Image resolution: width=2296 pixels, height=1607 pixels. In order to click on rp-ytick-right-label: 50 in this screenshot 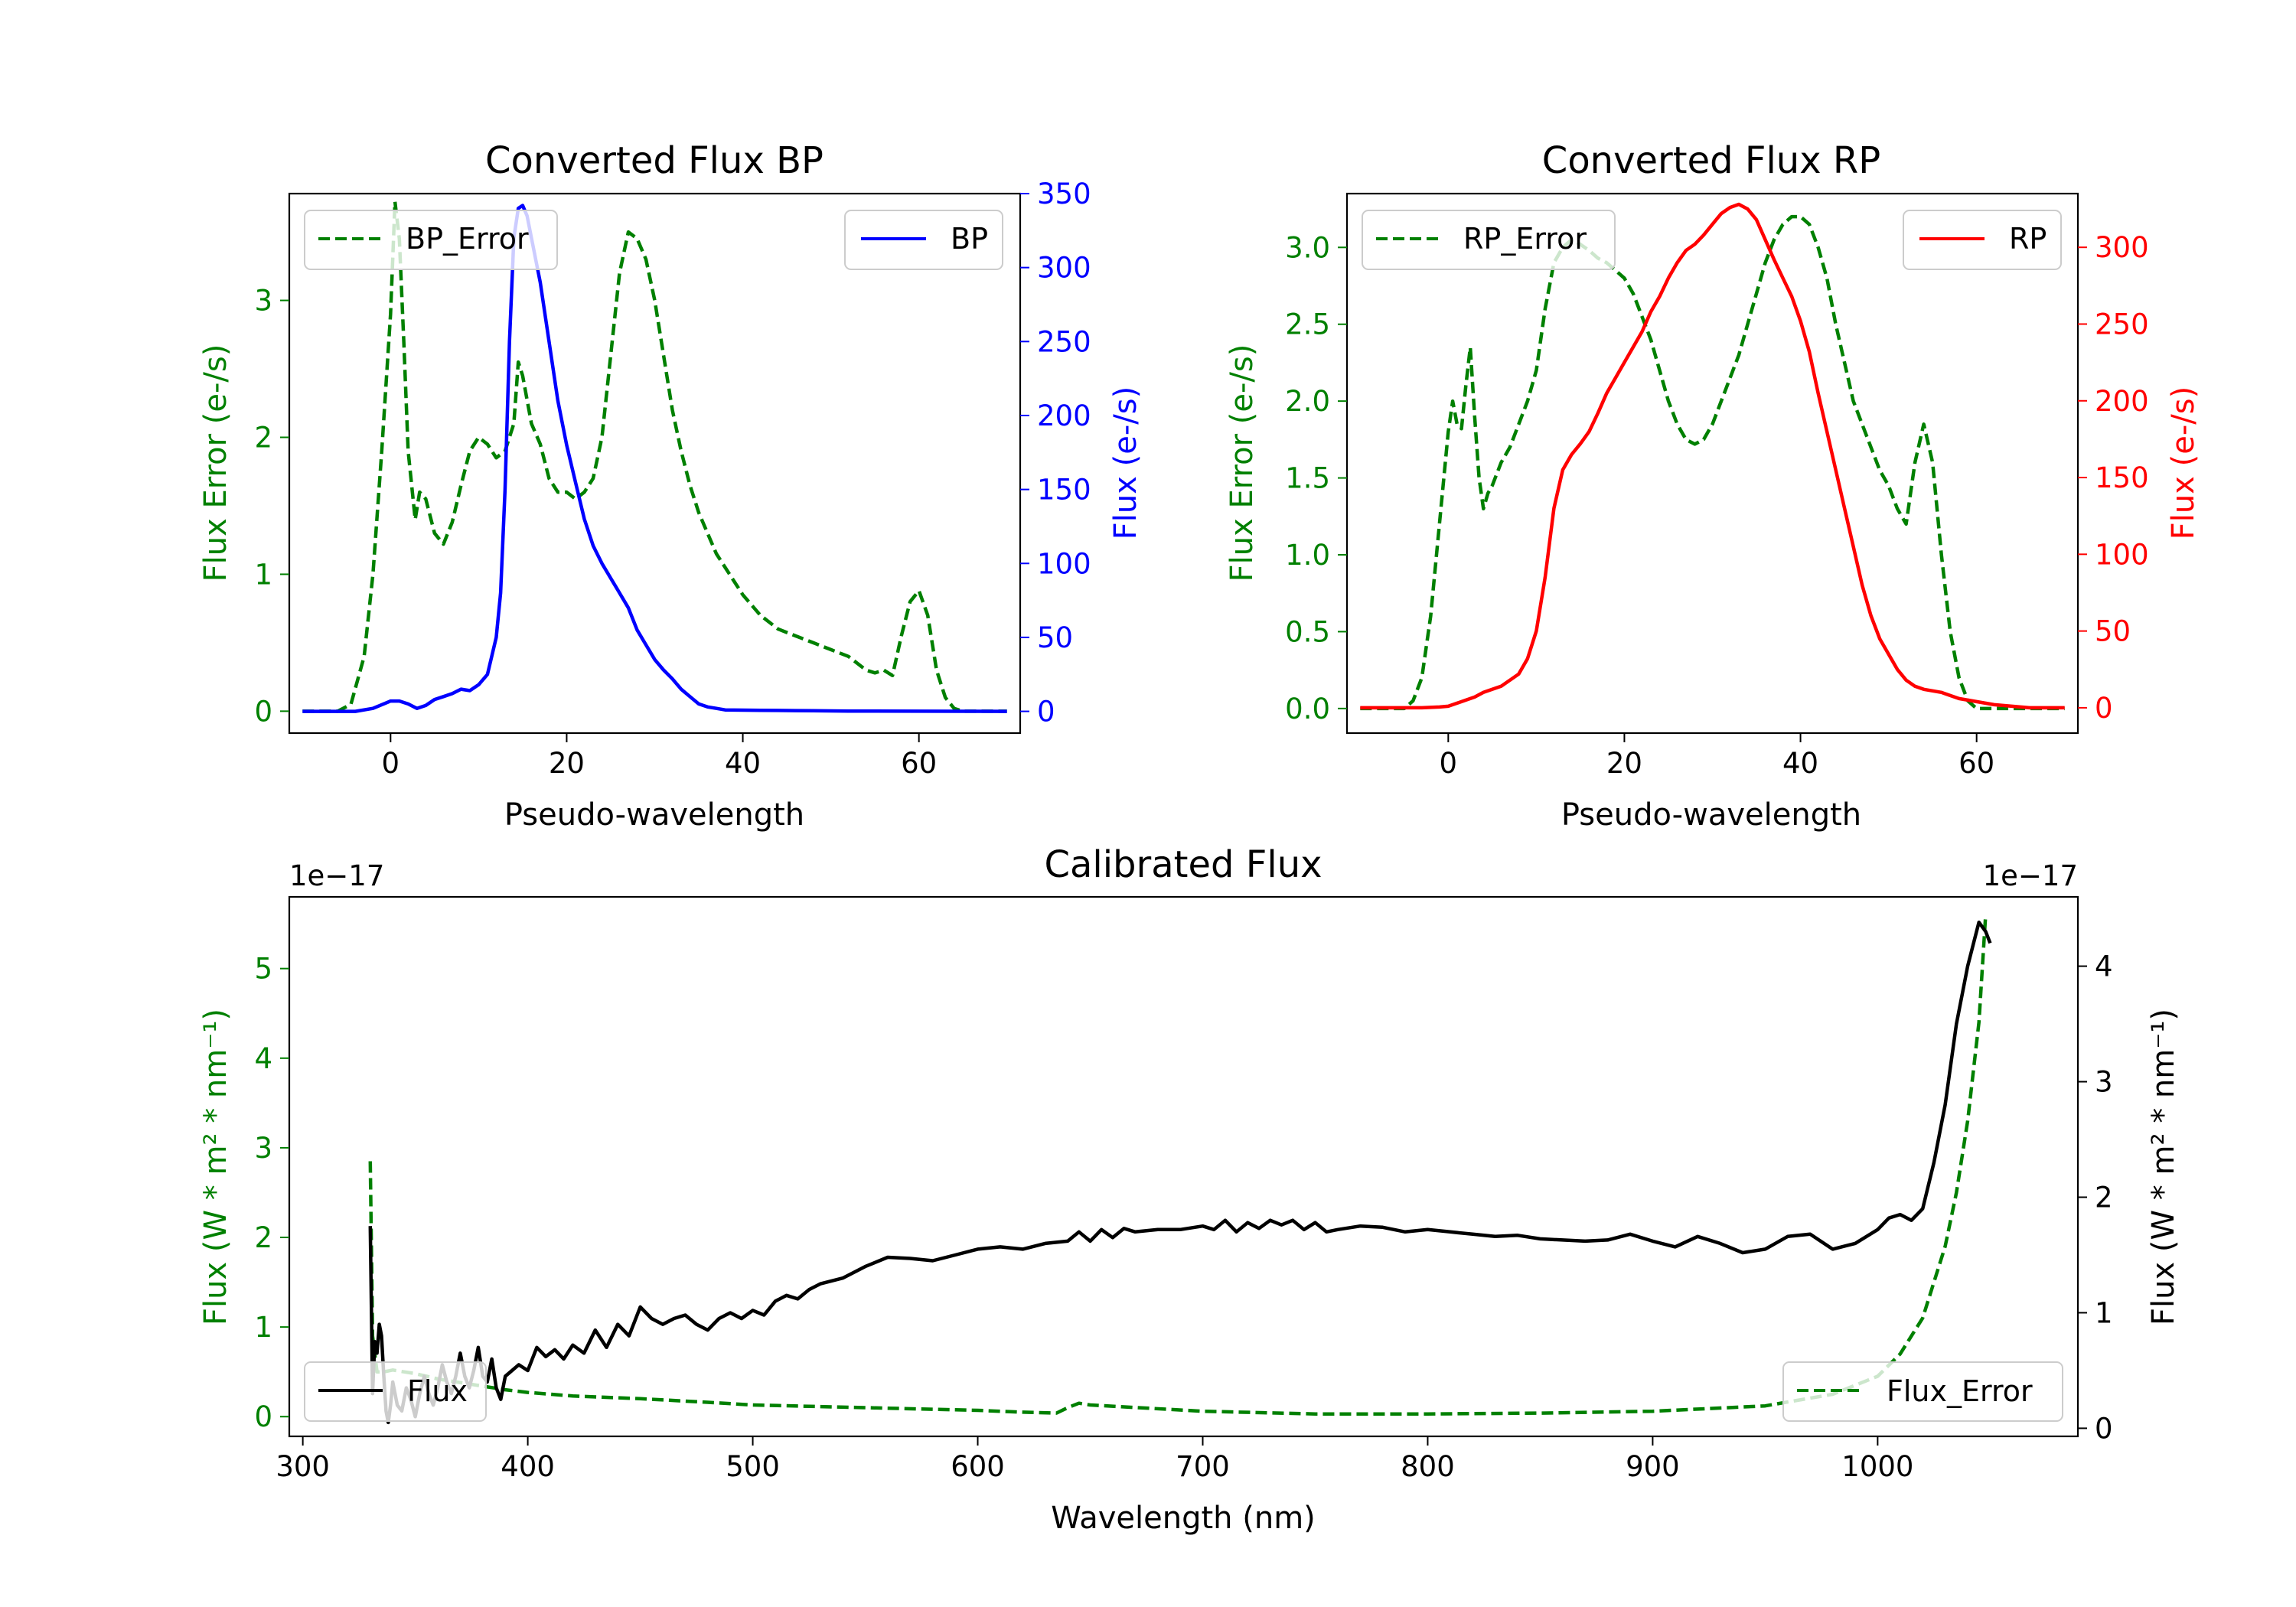, I will do `click(2113, 631)`.